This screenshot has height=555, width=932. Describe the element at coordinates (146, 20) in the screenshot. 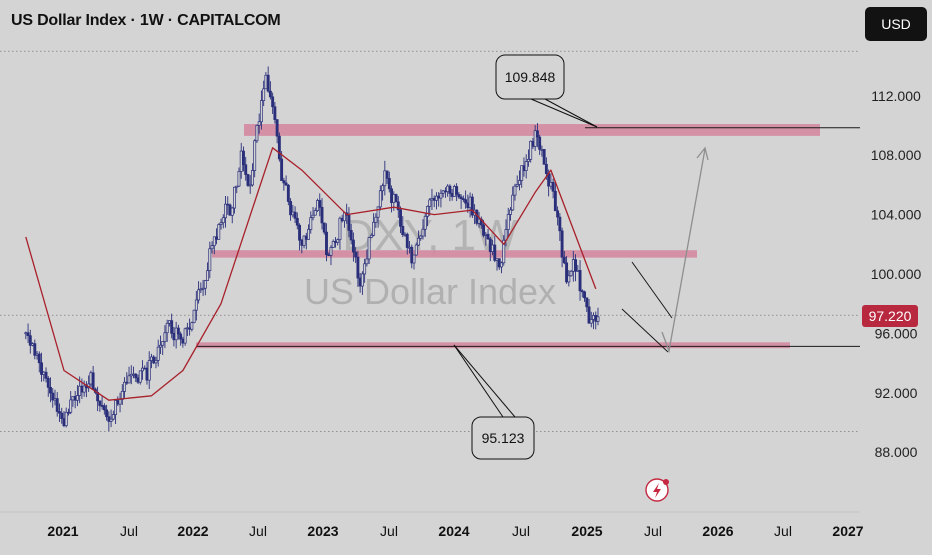

I see `chart-title: US Dollar Index · 1W · CAPITALCOM` at that location.